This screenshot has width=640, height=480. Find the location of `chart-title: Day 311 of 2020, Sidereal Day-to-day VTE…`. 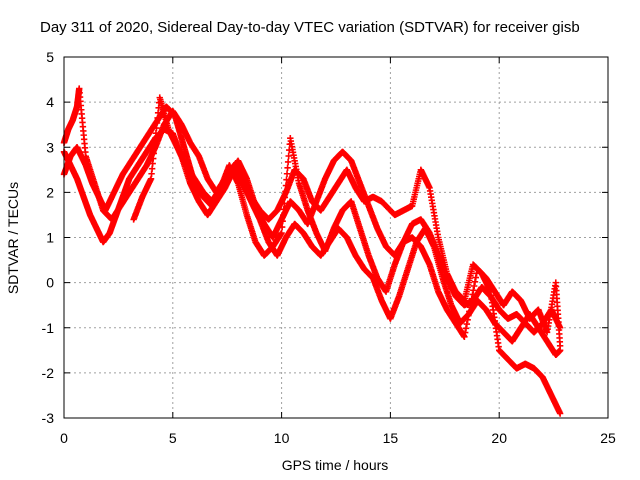

chart-title: Day 311 of 2020, Sidereal Day-to-day VTE… is located at coordinates (310, 27).